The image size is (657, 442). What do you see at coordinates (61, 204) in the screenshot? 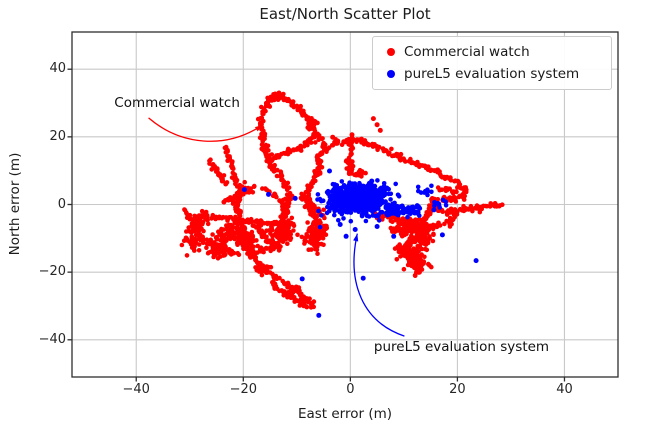
I see `y-tick-label: 0` at bounding box center [61, 204].